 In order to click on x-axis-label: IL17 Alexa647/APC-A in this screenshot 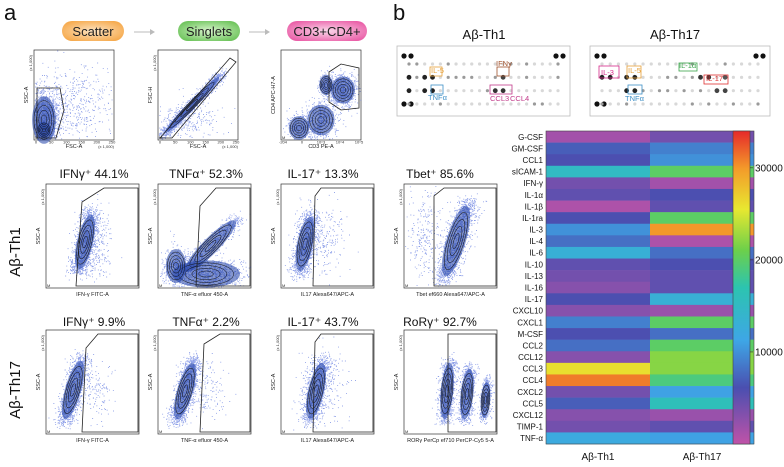, I will do `click(328, 441)`.